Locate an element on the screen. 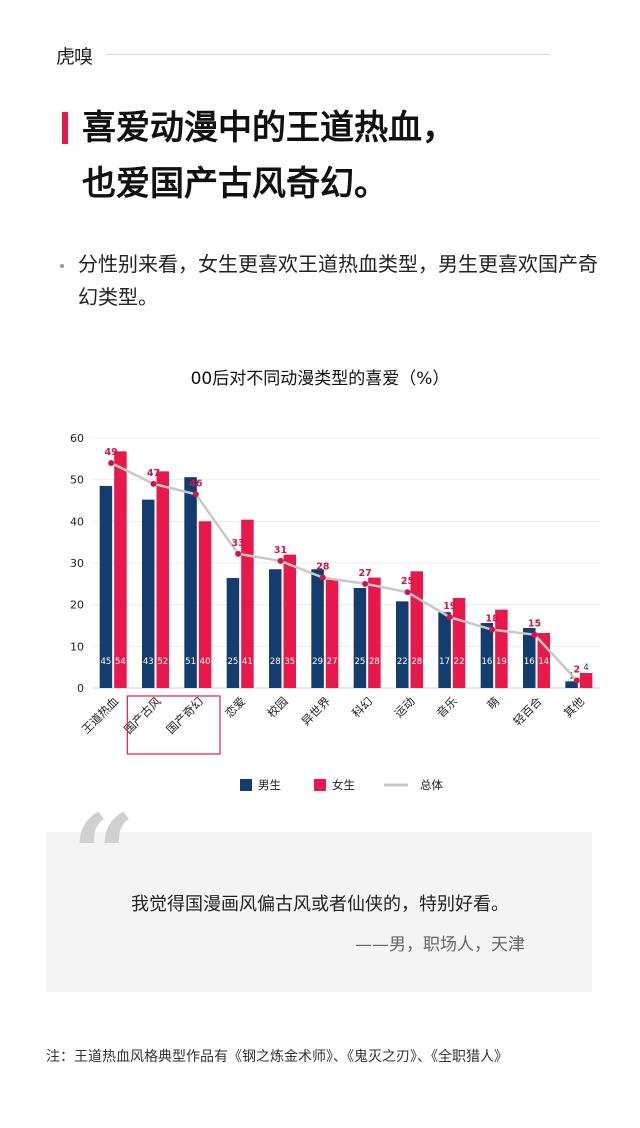 The height and width of the screenshot is (1128, 640). headline-line-2: 也爱国产古风奇幻。 is located at coordinates (235, 184).